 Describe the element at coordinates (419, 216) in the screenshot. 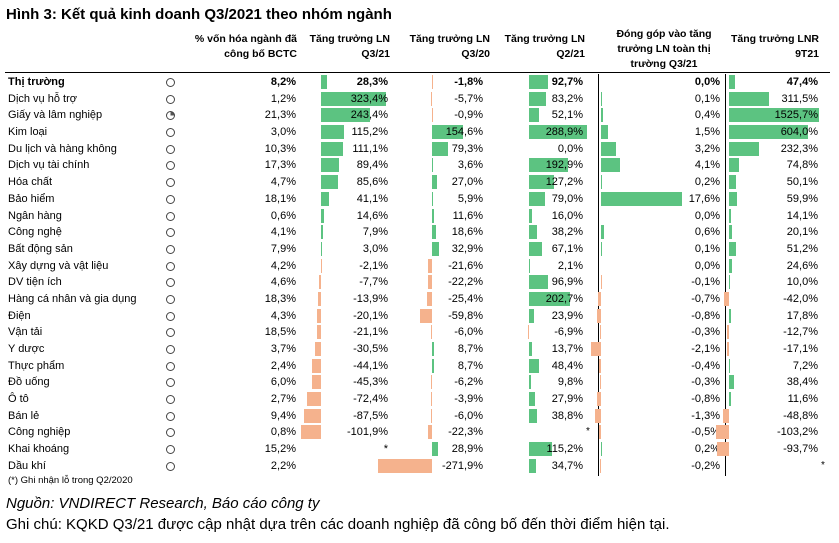

I see `table-row: Ngân hàng 0,6% 14,6% 11,6% 16,0% 0,0% 14,1%` at that location.